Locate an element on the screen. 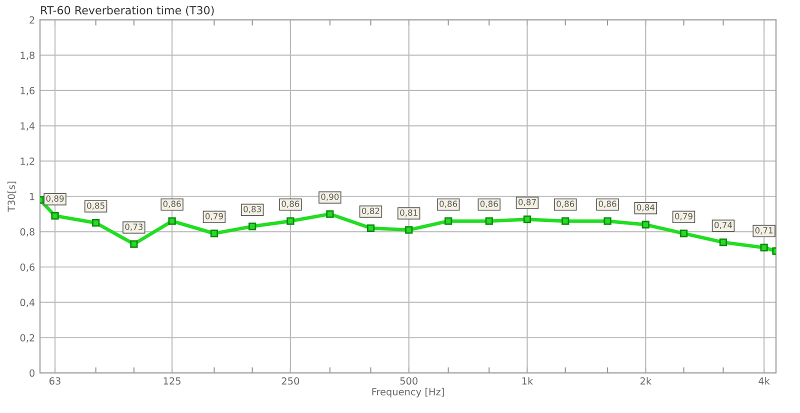  data-label: 0,87 is located at coordinates (527, 202).